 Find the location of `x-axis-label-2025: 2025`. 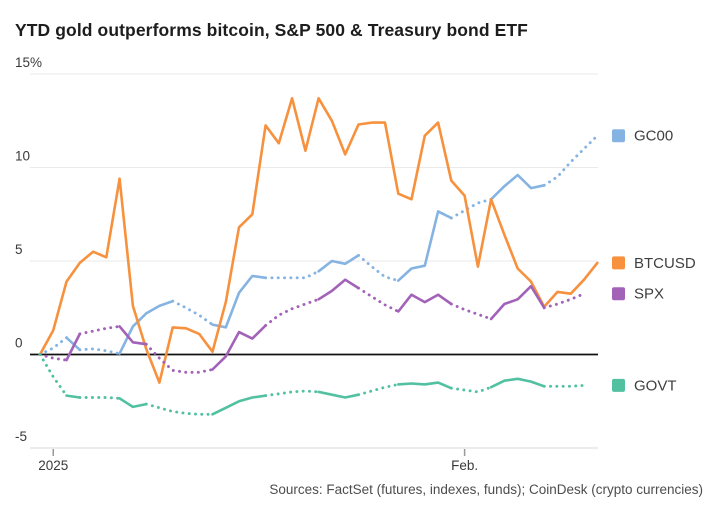

x-axis-label-2025: 2025 is located at coordinates (53, 465).